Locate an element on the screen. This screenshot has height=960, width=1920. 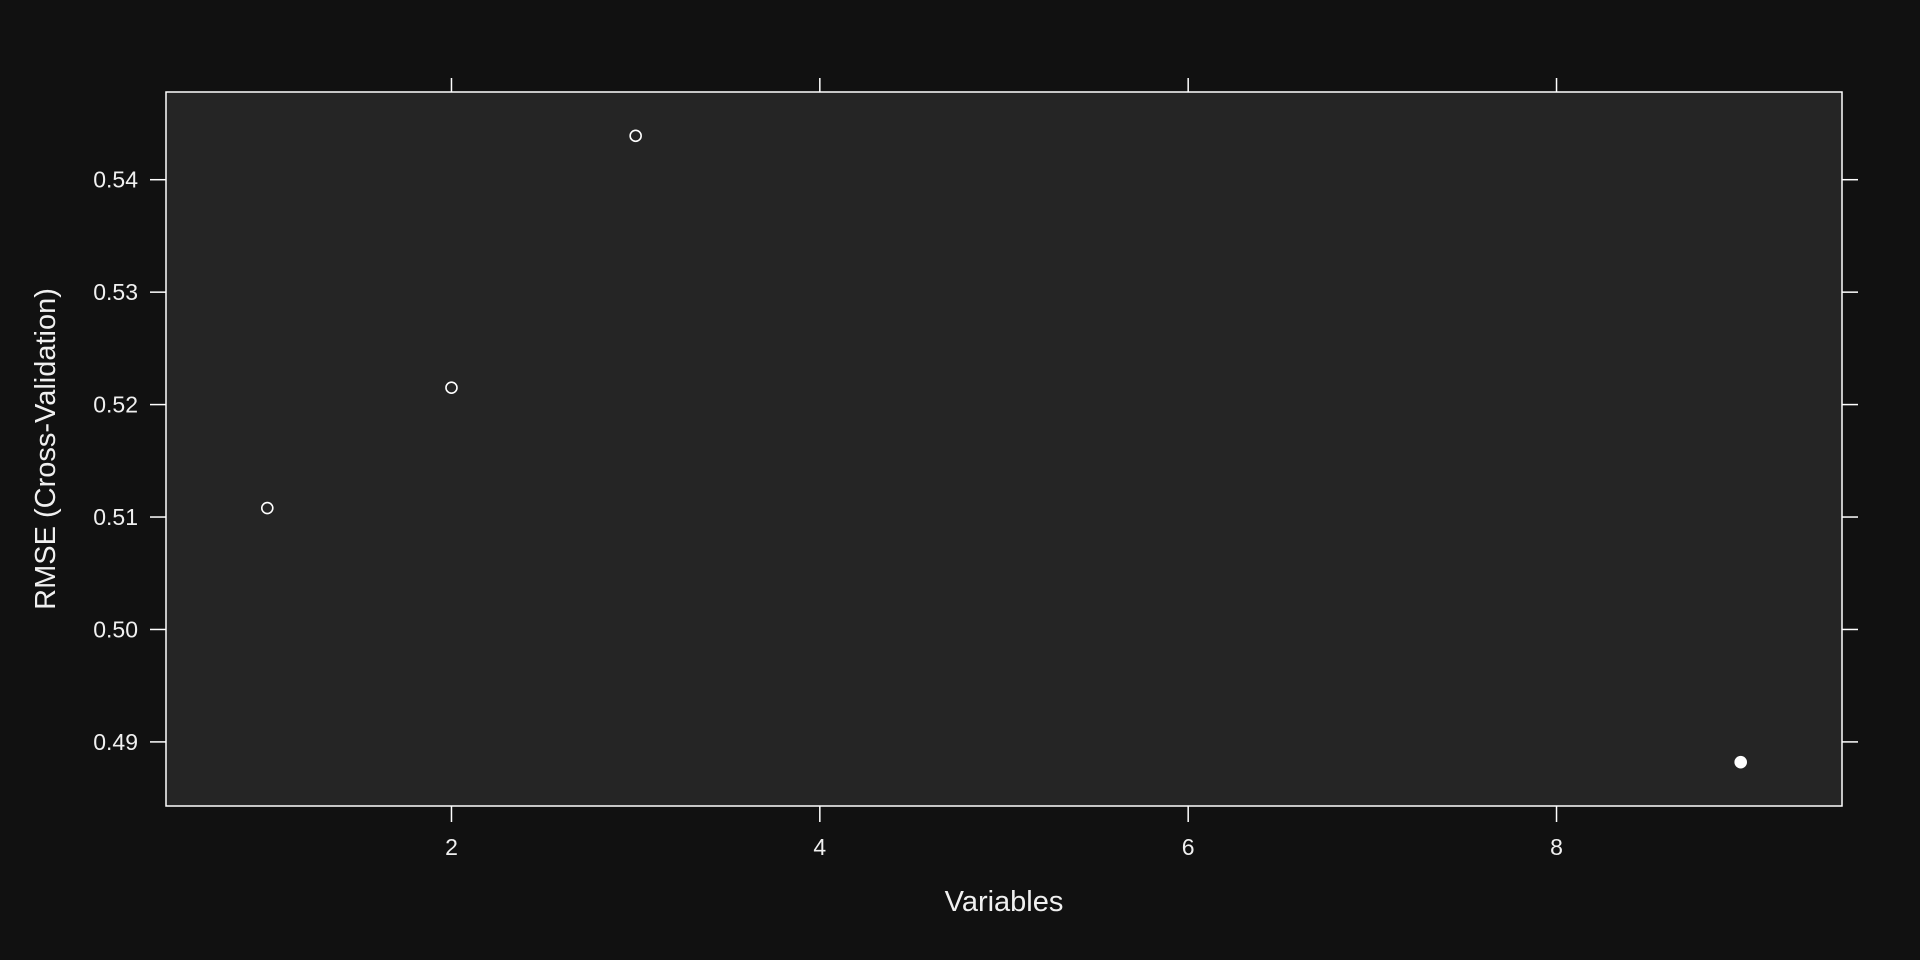
y-axis-title: RMSE (Cross-Validation) is located at coordinates (46, 449).